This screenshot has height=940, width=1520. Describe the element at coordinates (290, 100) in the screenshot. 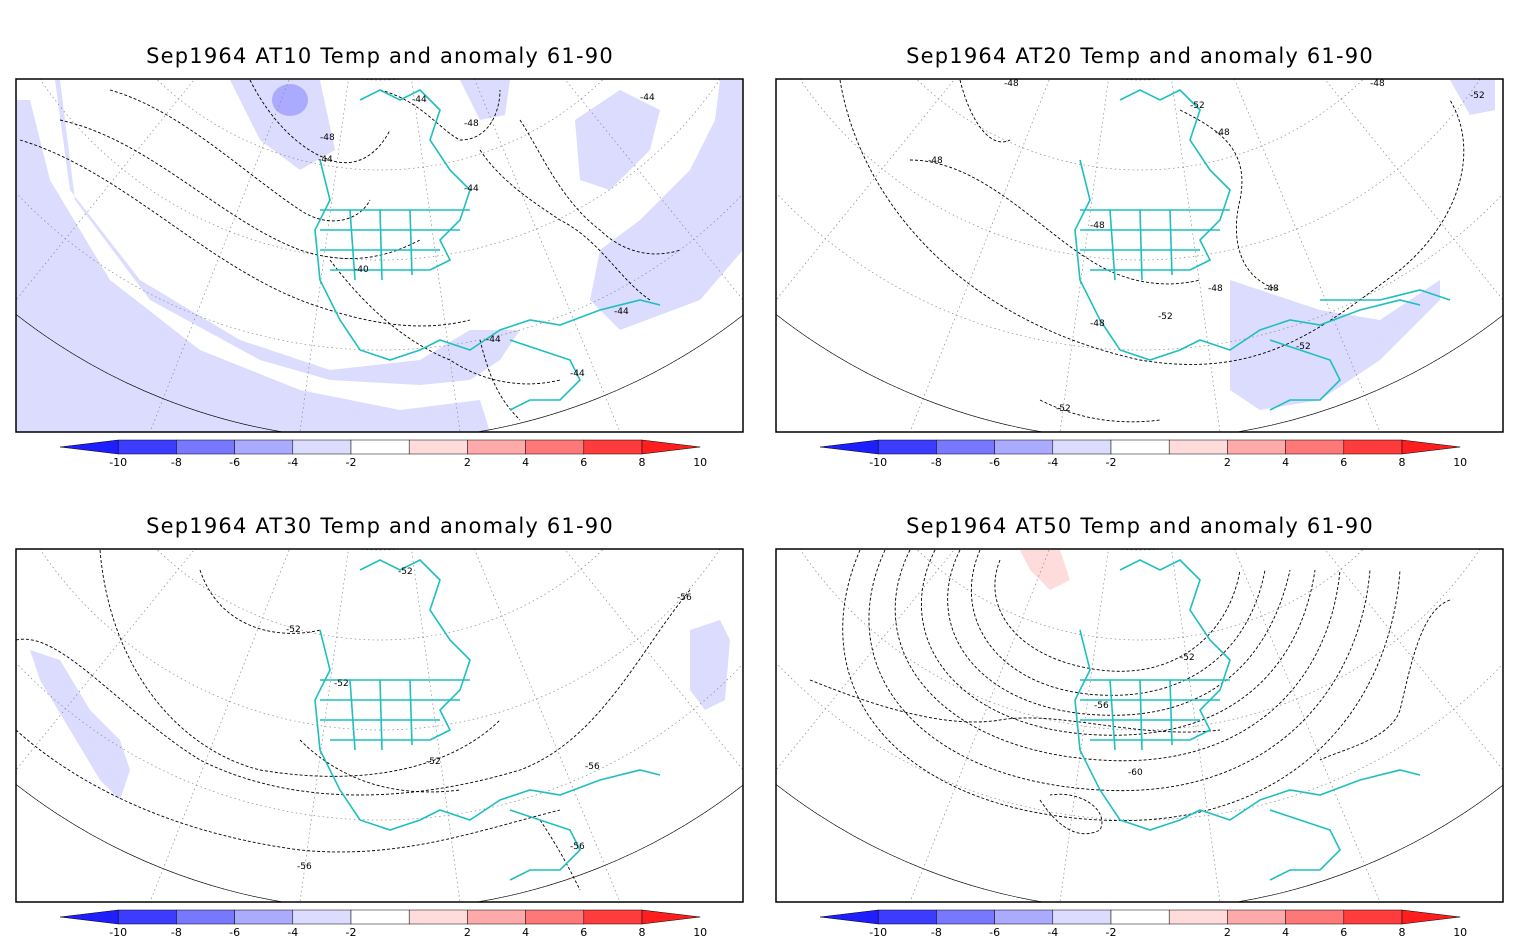

I see `anomaly-core` at that location.